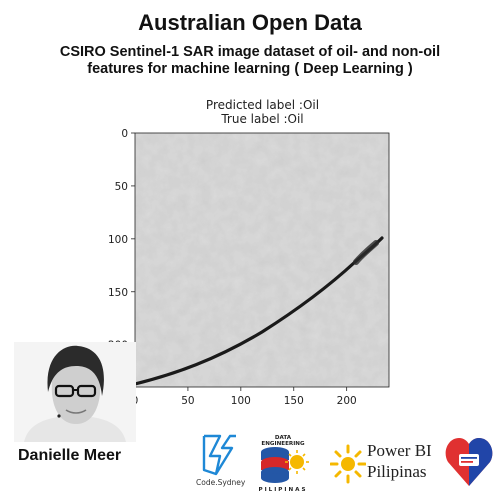 This screenshot has width=500, height=500. Describe the element at coordinates (294, 401) in the screenshot. I see `x-tick-label: 150` at that location.